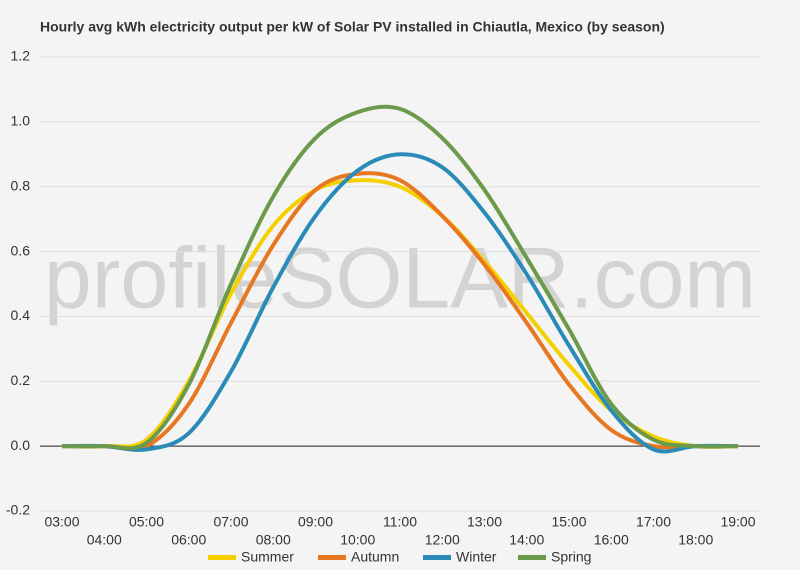  What do you see at coordinates (104, 540) in the screenshot?
I see `x-tick-label: 04:00` at bounding box center [104, 540].